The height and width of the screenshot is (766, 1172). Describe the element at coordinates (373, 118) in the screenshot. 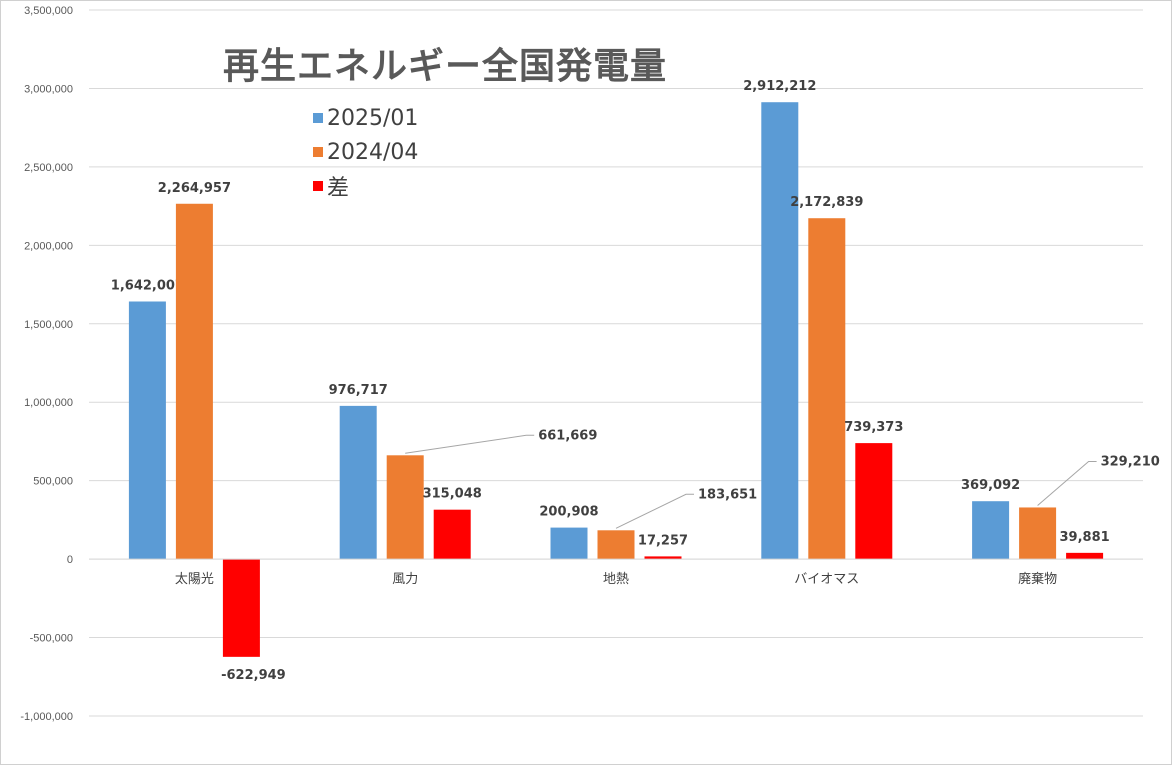

I see `legend-label-2025-01: 2025/01` at that location.